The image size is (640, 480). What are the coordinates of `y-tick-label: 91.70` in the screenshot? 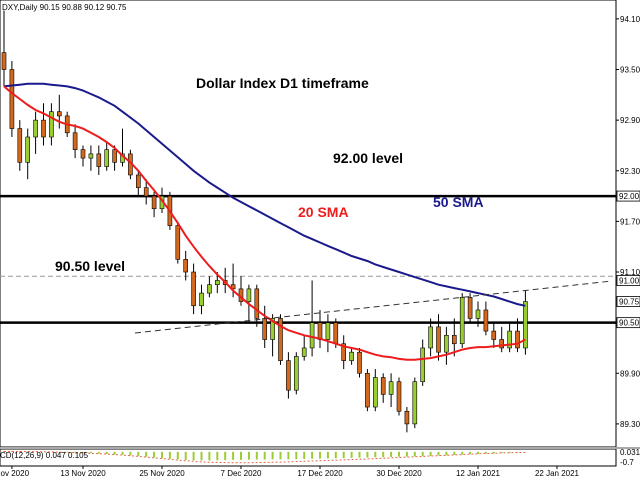 It's located at (630, 221).